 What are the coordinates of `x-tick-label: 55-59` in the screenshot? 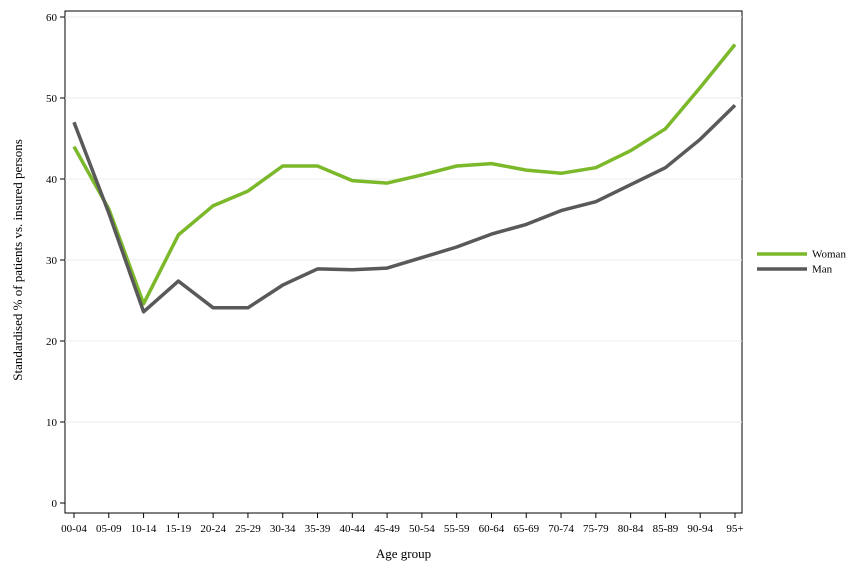 It's located at (457, 529).